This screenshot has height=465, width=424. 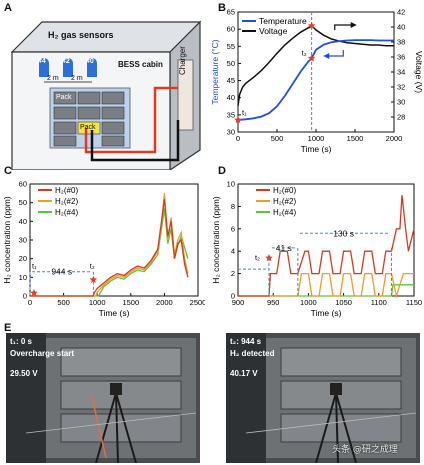 I want to click on watermark: 头条 @研之成理, so click(x=365, y=450).